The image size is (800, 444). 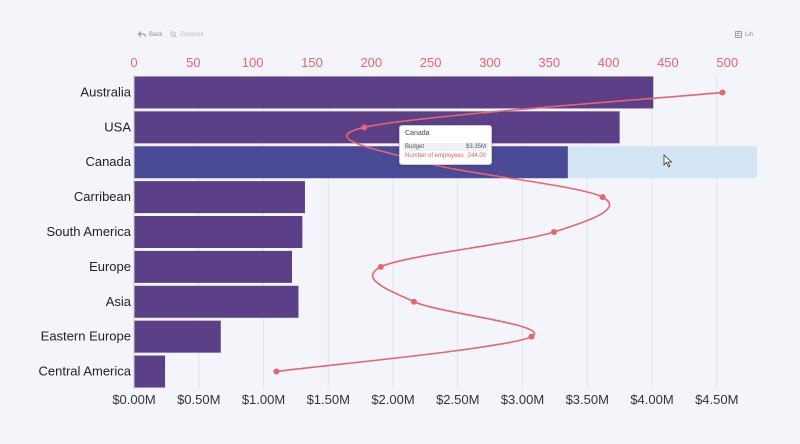 I want to click on tooltip-budget-value: $3.35M, so click(x=475, y=147).